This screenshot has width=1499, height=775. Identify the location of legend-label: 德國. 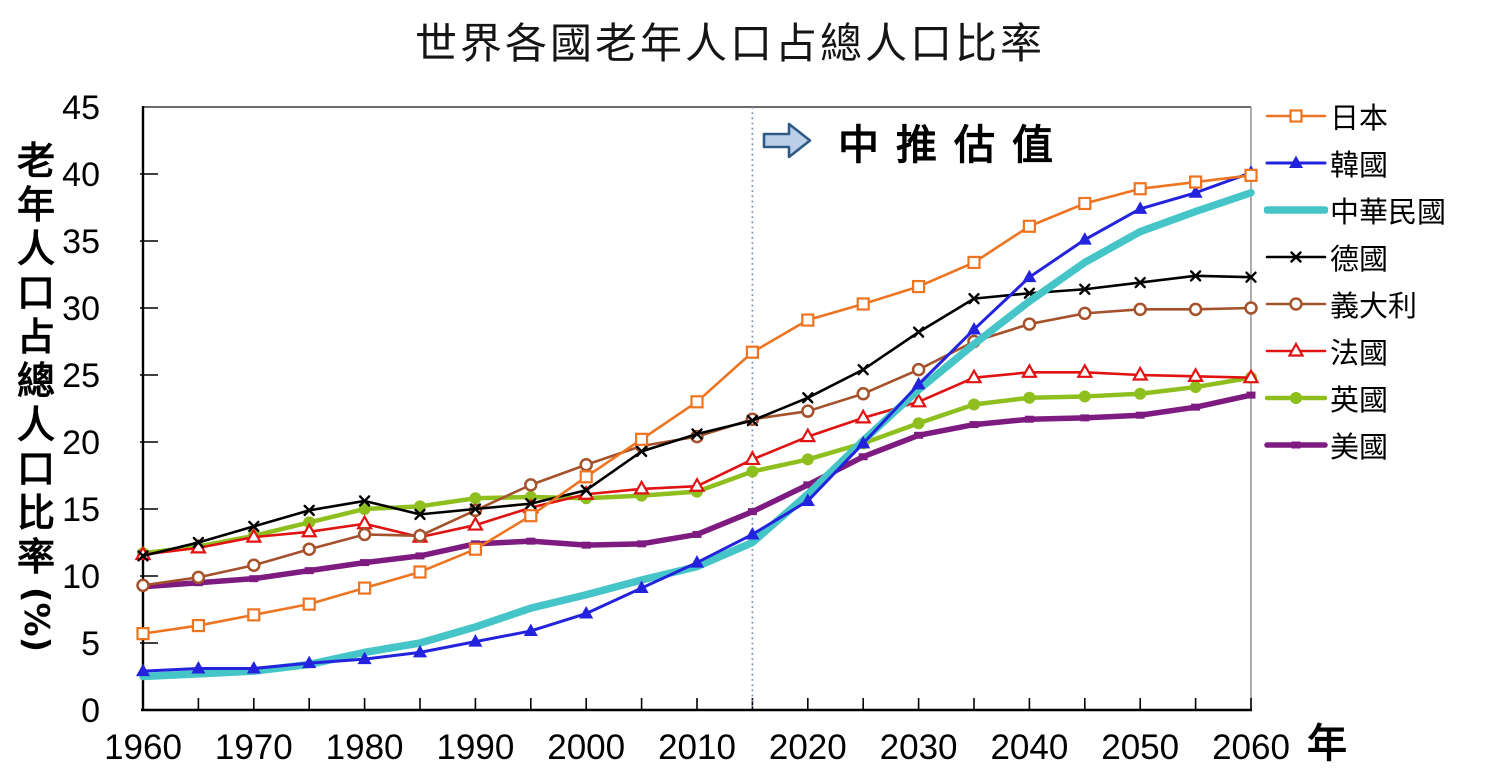
(1359, 258).